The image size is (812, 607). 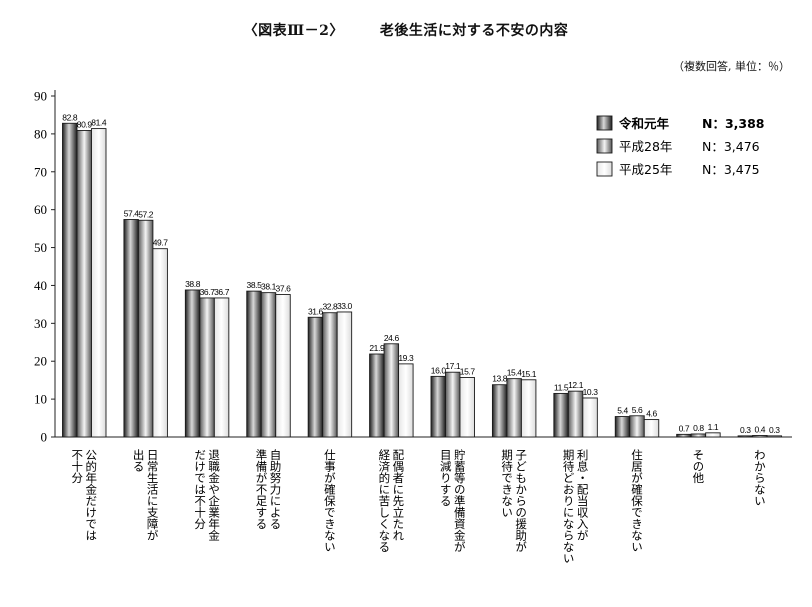 What do you see at coordinates (439, 370) in the screenshot?
I see `data-label: 16.0` at bounding box center [439, 370].